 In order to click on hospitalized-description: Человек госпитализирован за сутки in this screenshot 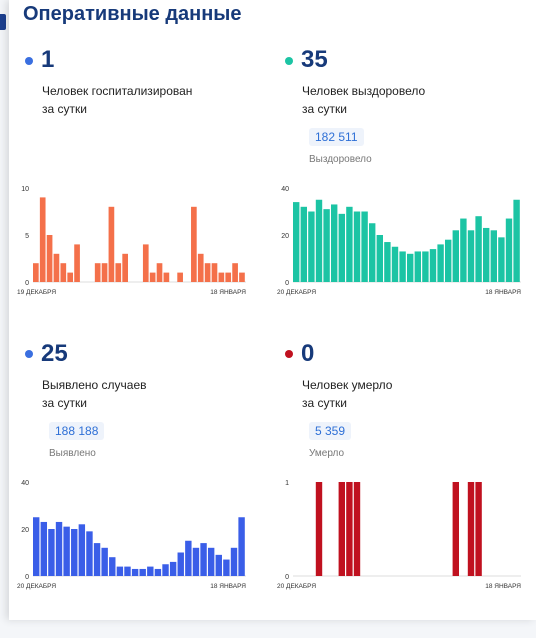, I will do `click(117, 100)`.